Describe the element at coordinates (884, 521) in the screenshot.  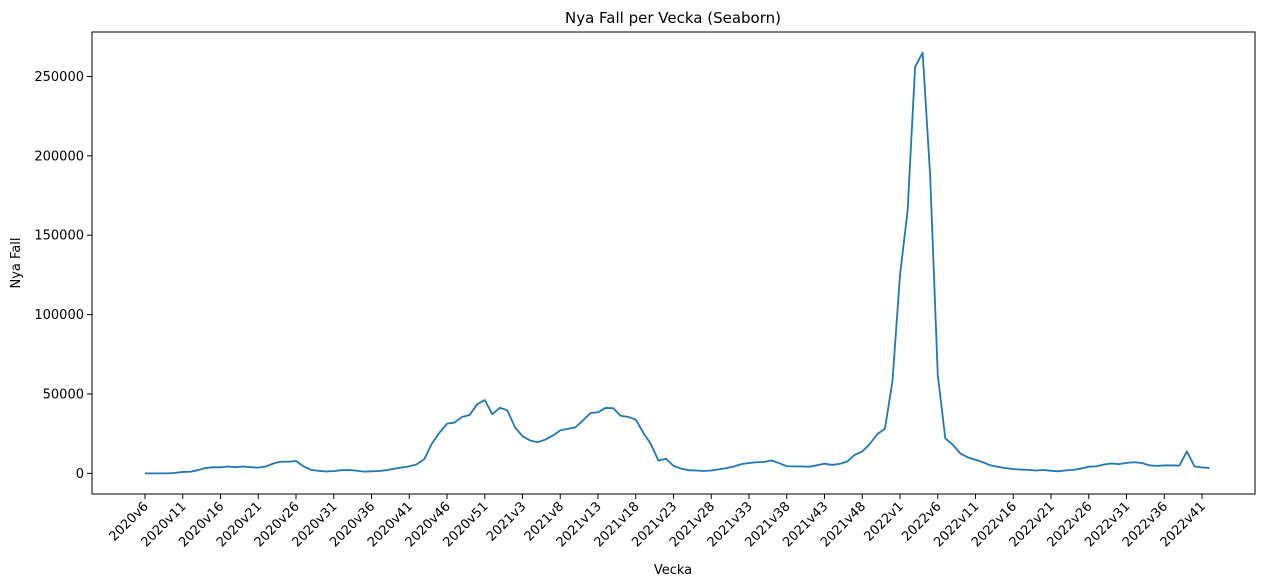
I see `x-tick-label: 2022v1` at that location.